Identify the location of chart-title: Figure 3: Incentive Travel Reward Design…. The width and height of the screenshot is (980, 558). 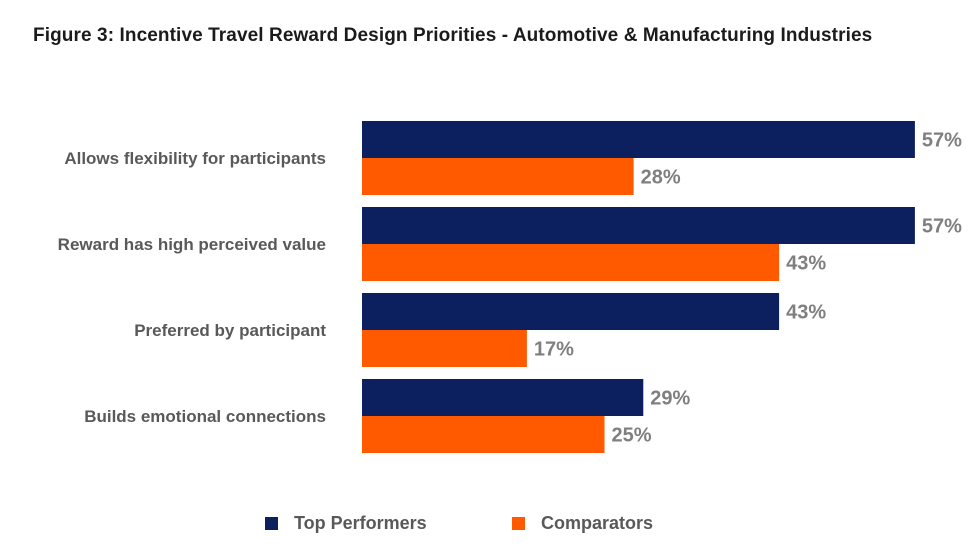
(453, 35).